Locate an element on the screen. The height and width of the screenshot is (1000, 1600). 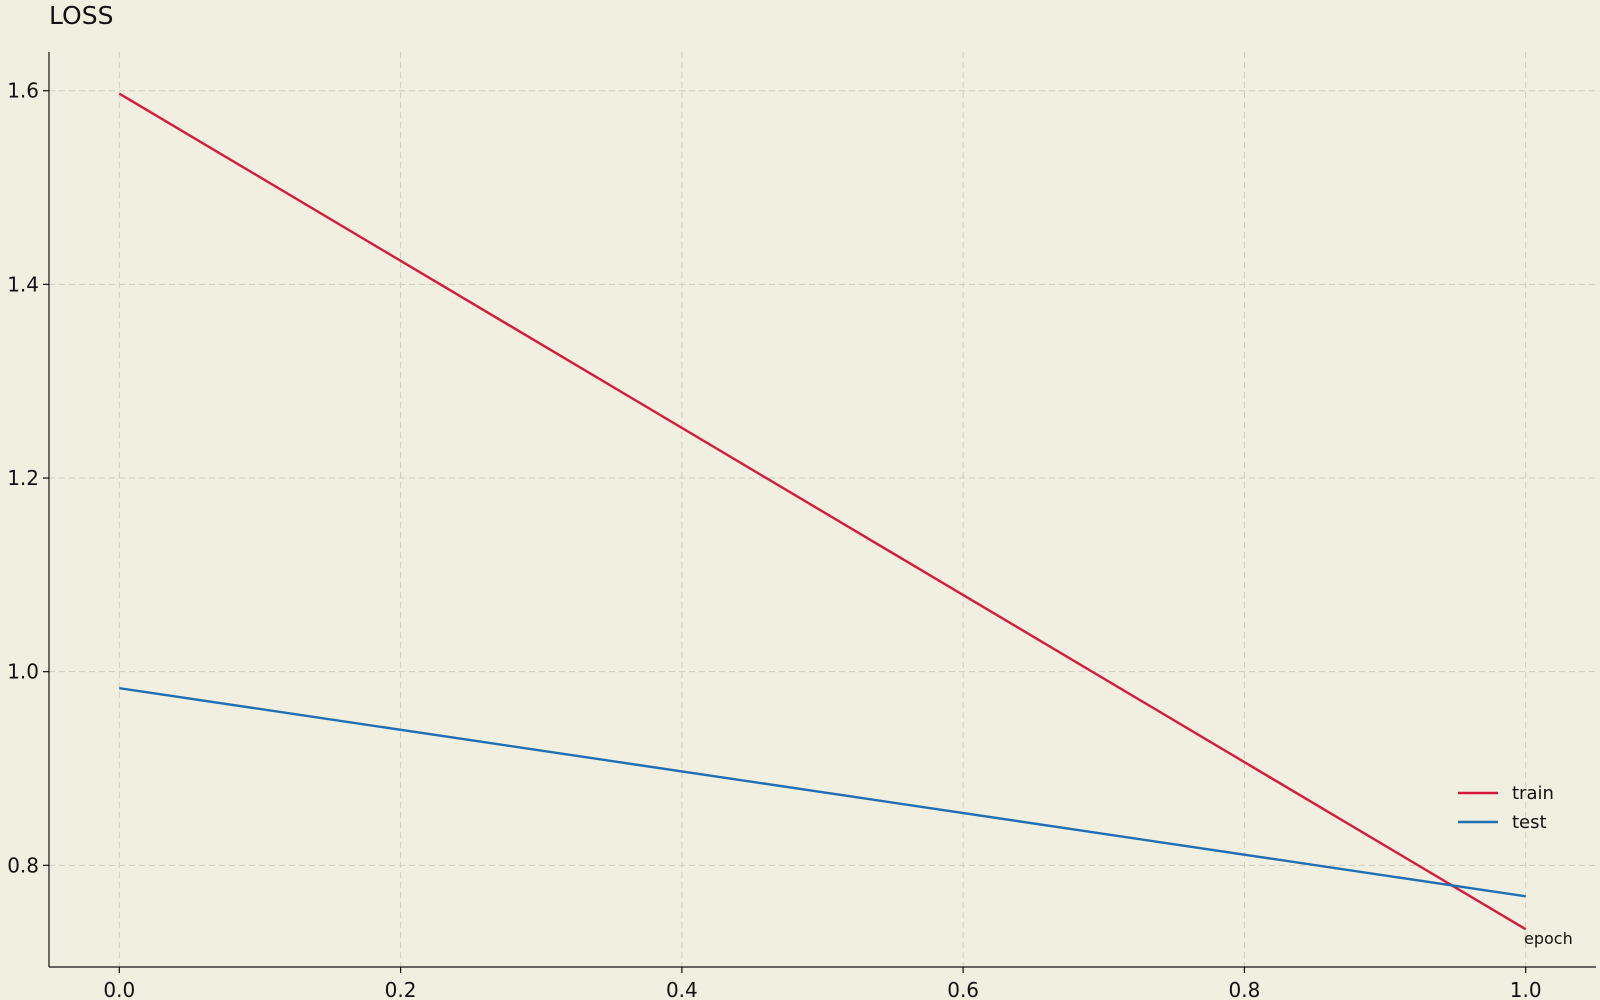
y-tick-label: 0.8 is located at coordinates (23, 865).